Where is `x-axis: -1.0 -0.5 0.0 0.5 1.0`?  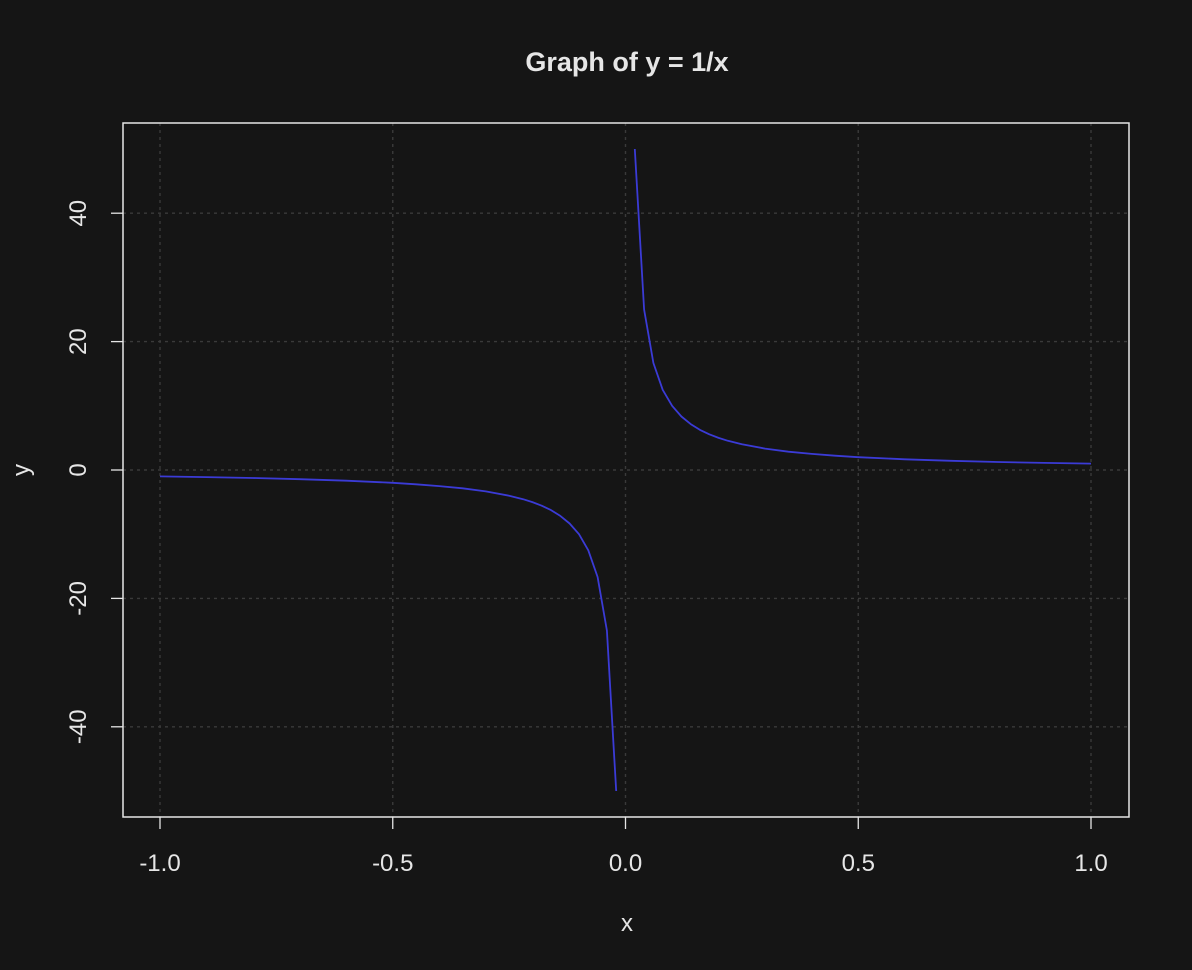
x-axis: -1.0 -0.5 0.0 0.5 1.0 is located at coordinates (623, 847).